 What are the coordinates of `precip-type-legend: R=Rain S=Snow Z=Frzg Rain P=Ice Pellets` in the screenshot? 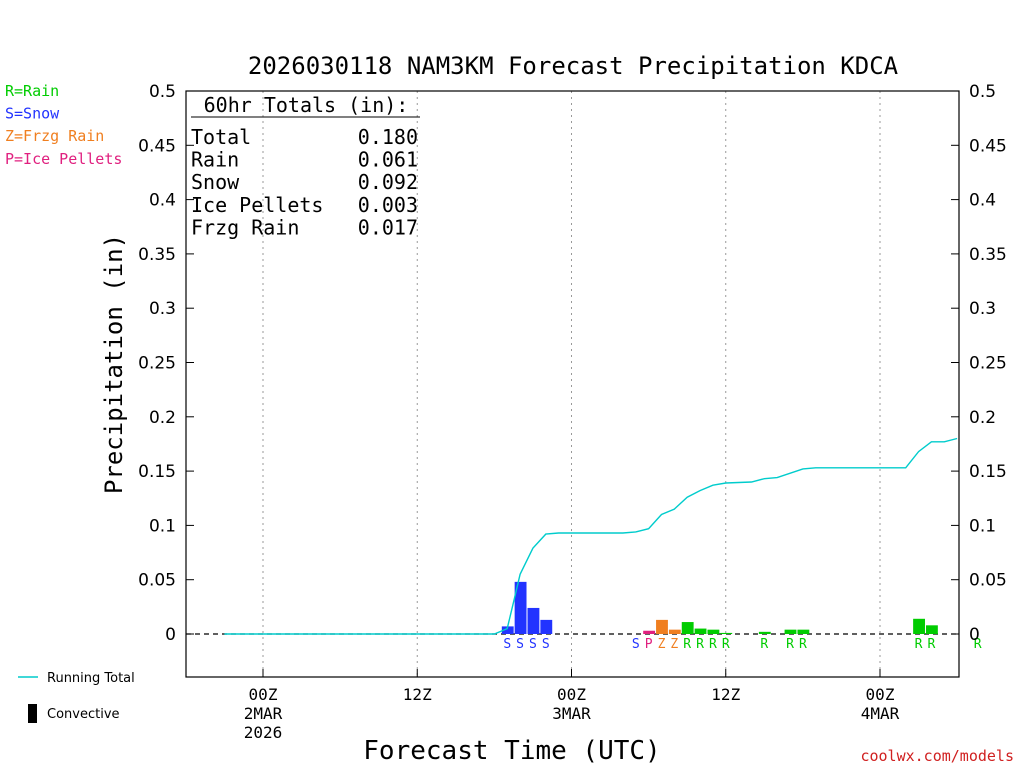 It's located at (63, 125).